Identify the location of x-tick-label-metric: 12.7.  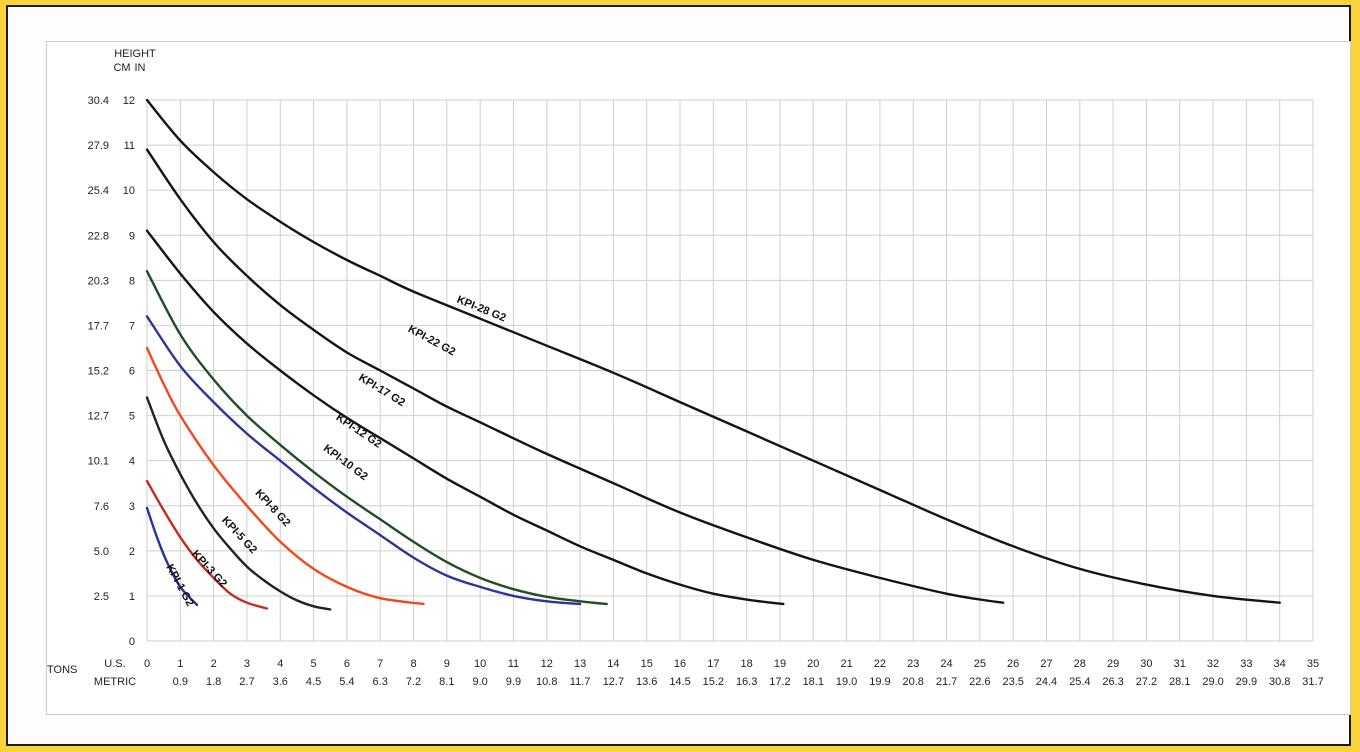
(613, 682).